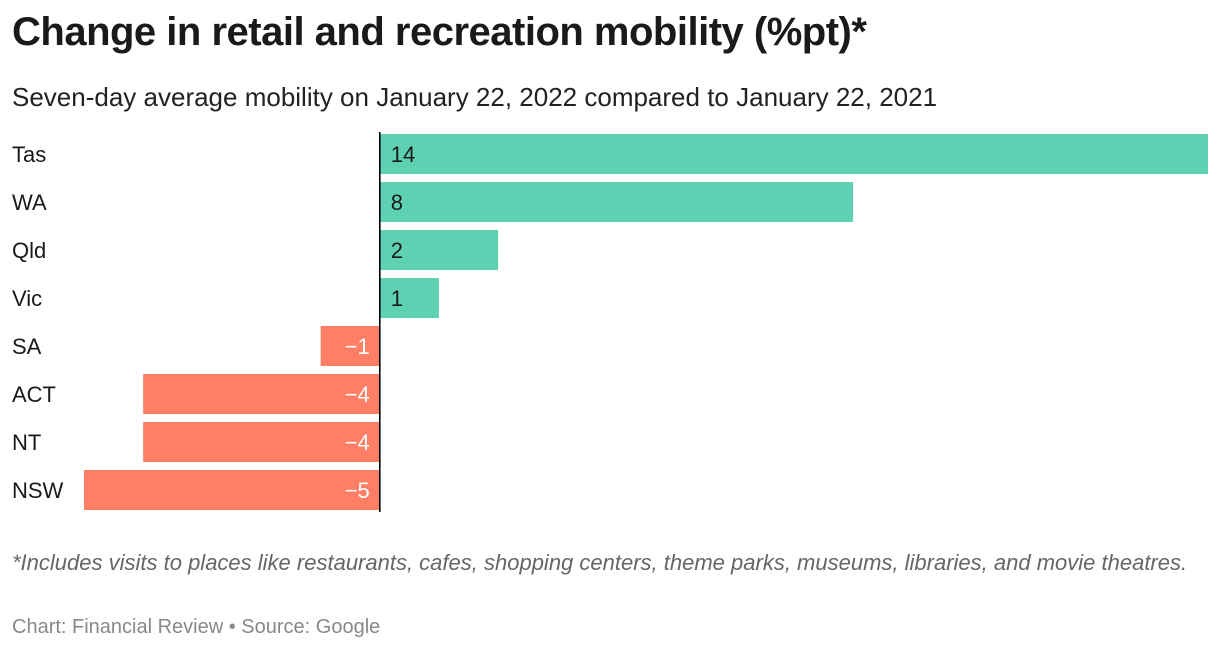  Describe the element at coordinates (403, 154) in the screenshot. I see `data-label: 14` at that location.